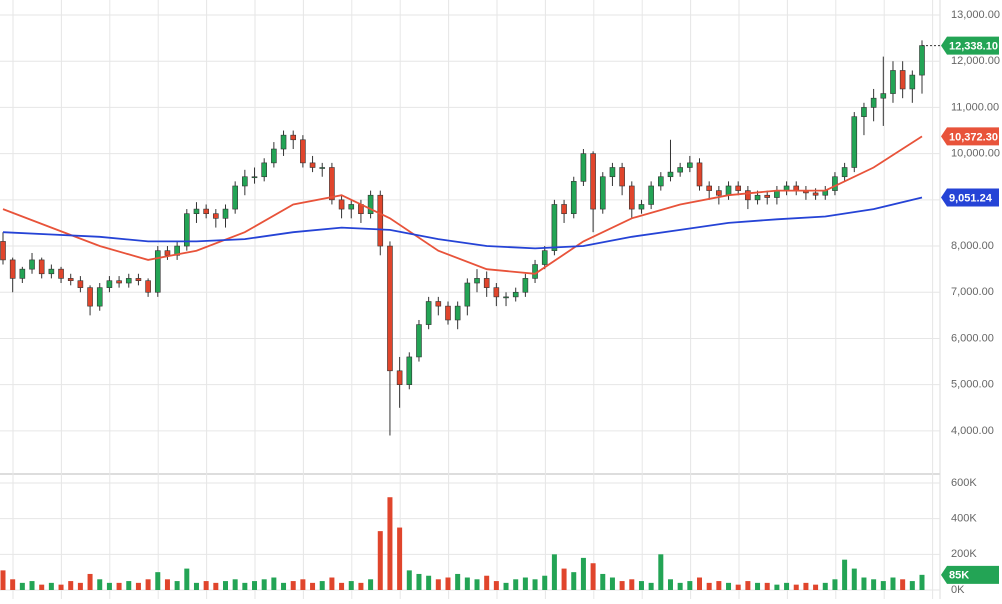 Image resolution: width=1002 pixels, height=604 pixels. I want to click on moving-average-tag-label: 10,372.30, so click(973, 137).